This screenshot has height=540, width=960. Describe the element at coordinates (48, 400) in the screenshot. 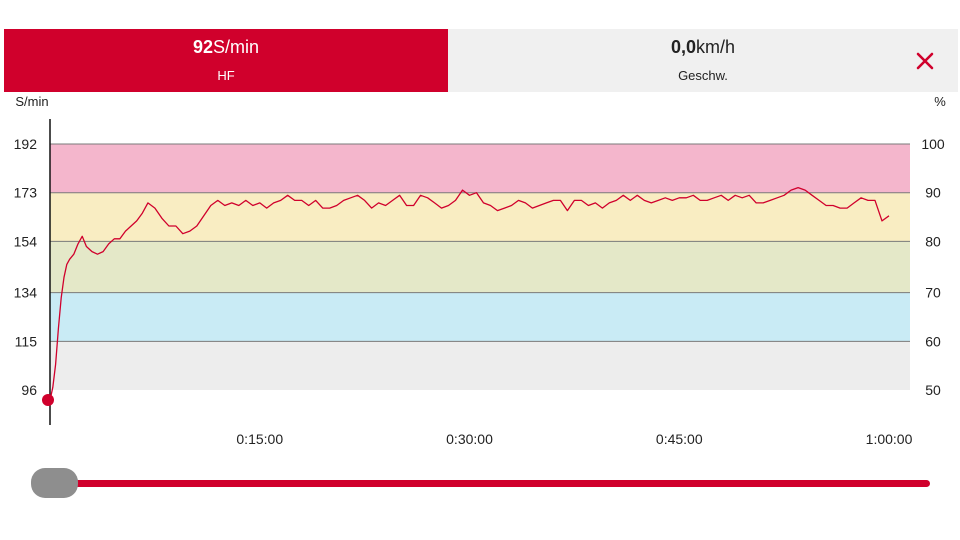

I see `current-position-marker` at that location.